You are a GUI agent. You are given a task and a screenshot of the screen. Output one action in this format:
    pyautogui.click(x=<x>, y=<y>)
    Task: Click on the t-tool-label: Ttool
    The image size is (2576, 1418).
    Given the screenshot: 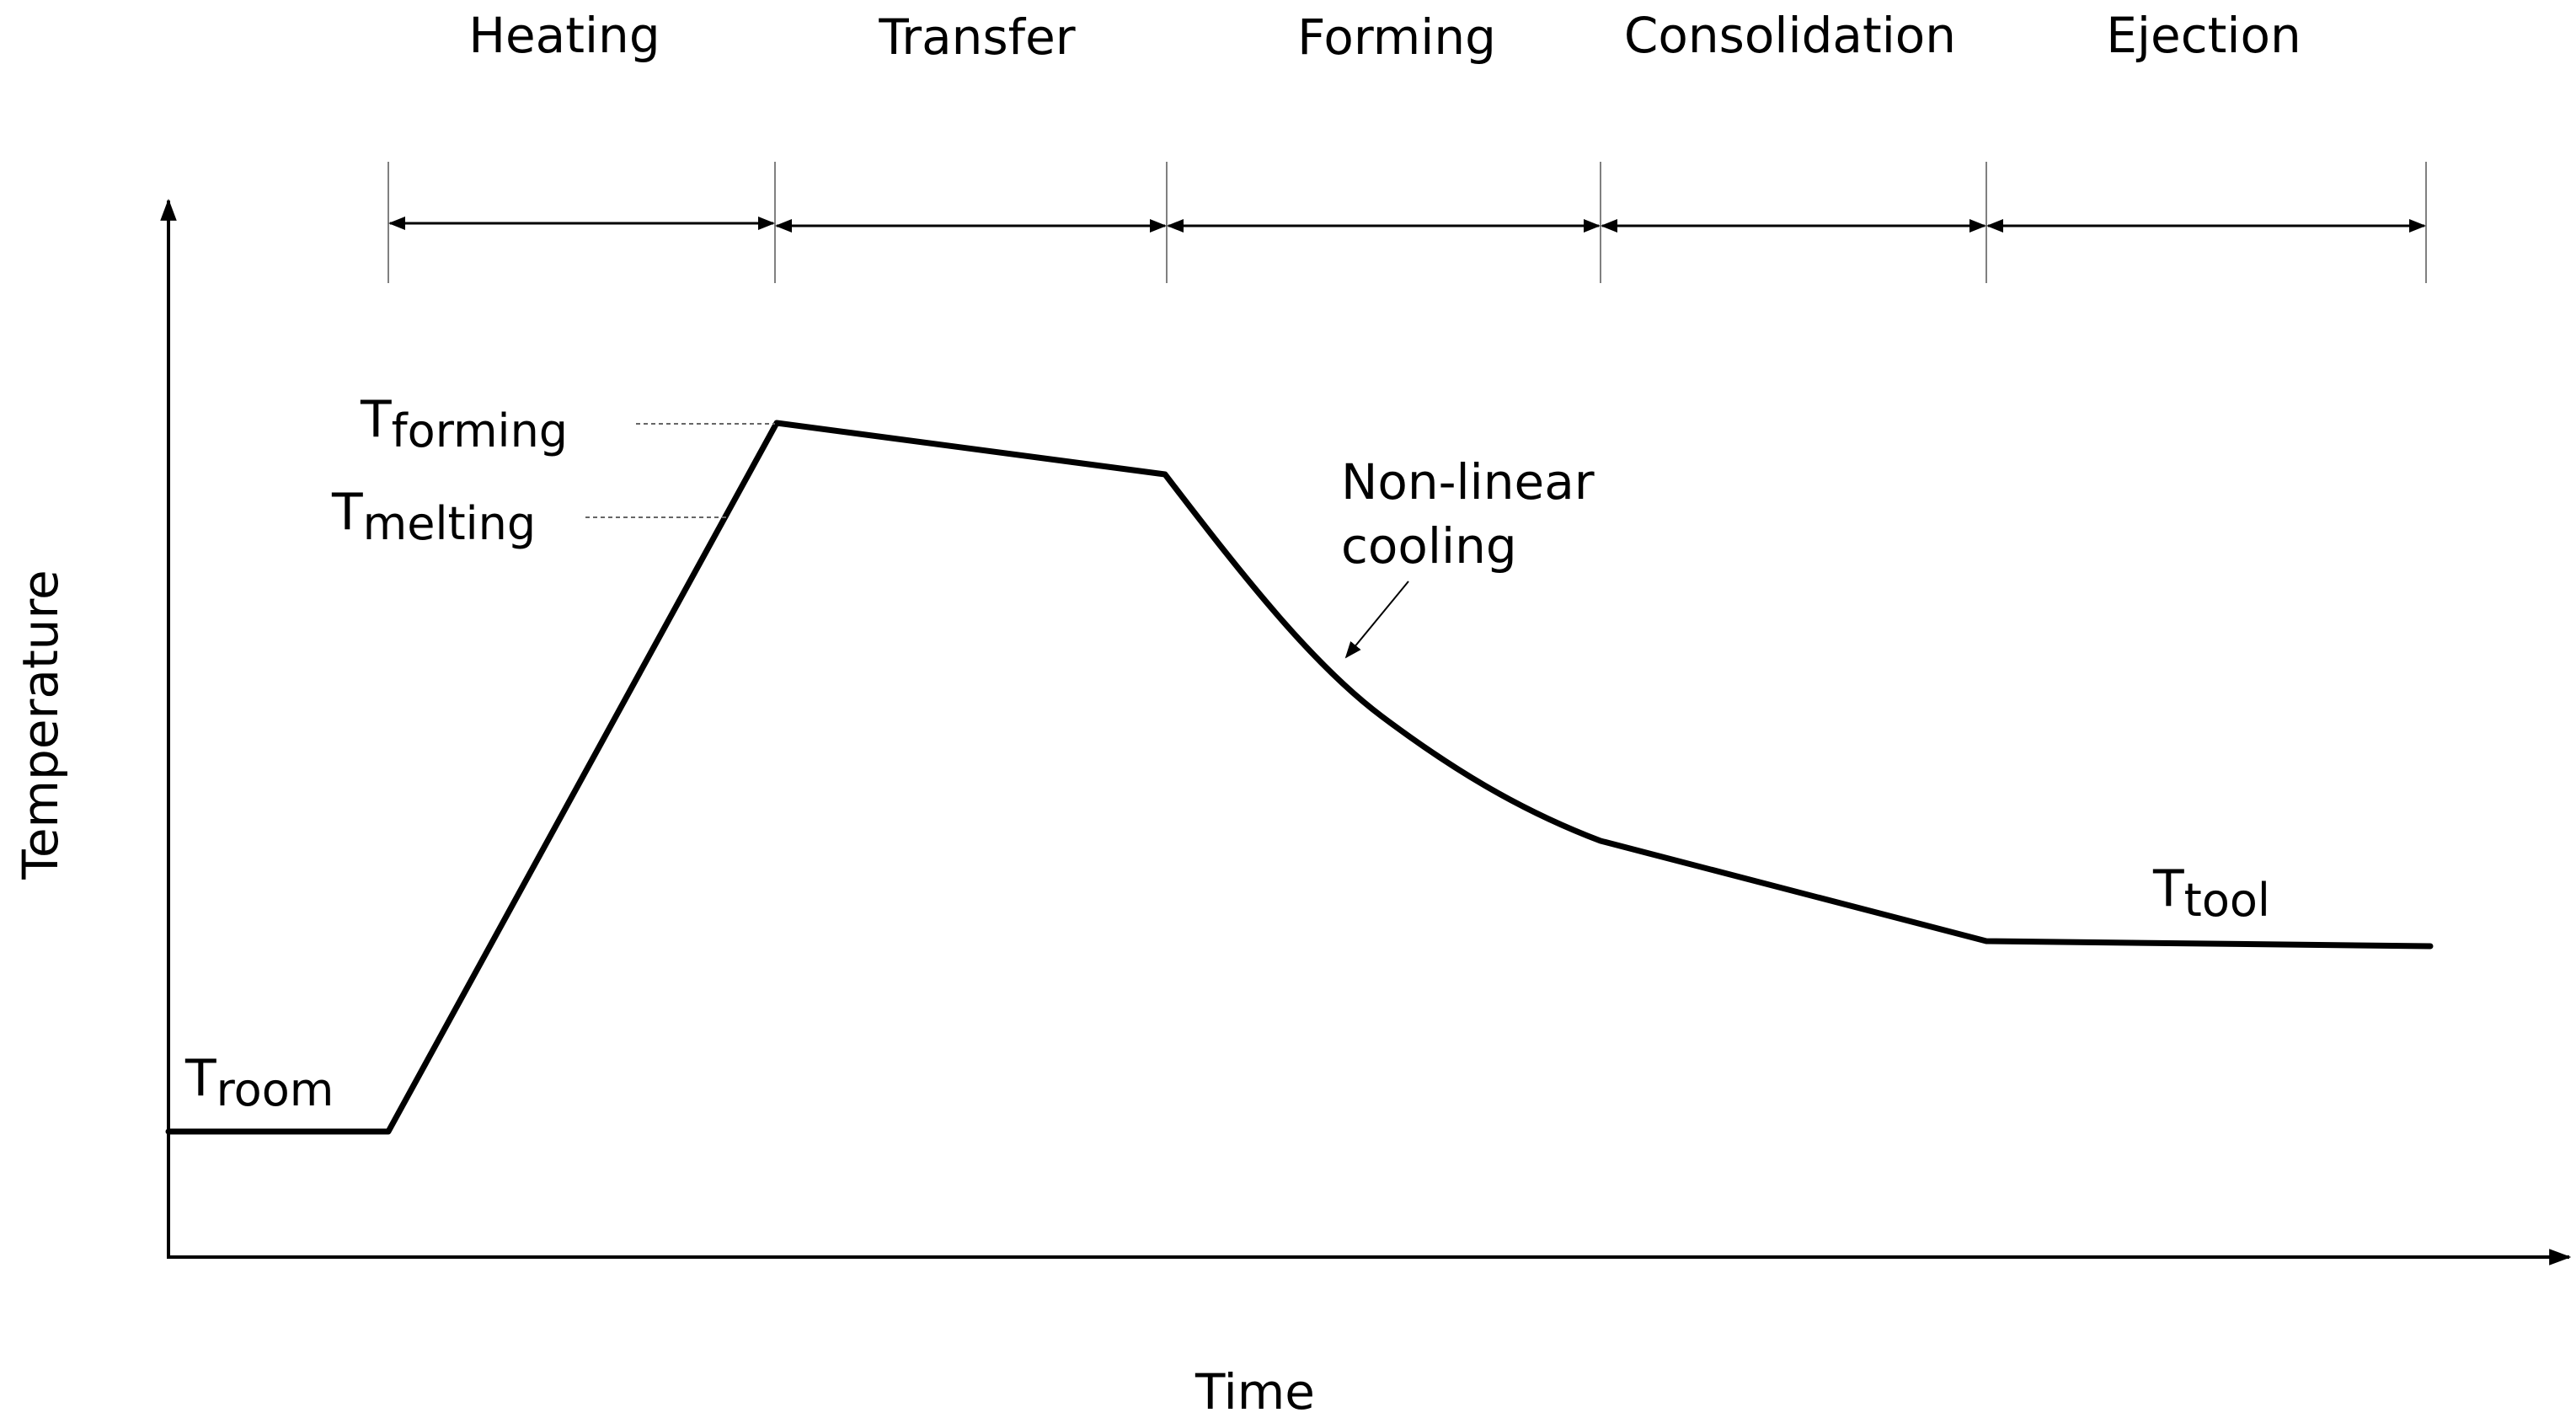 What is the action you would take?
    pyautogui.click(x=2211, y=893)
    